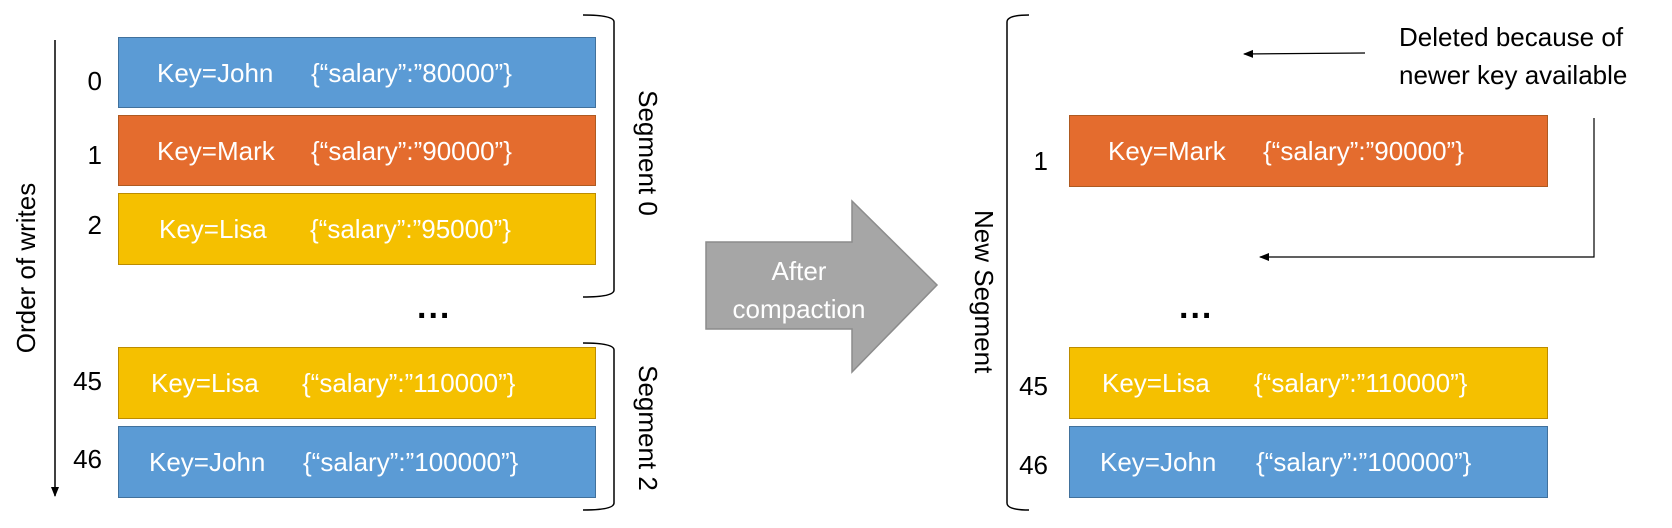 This screenshot has width=1672, height=528. I want to click on left-index-0: 0, so click(94, 81).